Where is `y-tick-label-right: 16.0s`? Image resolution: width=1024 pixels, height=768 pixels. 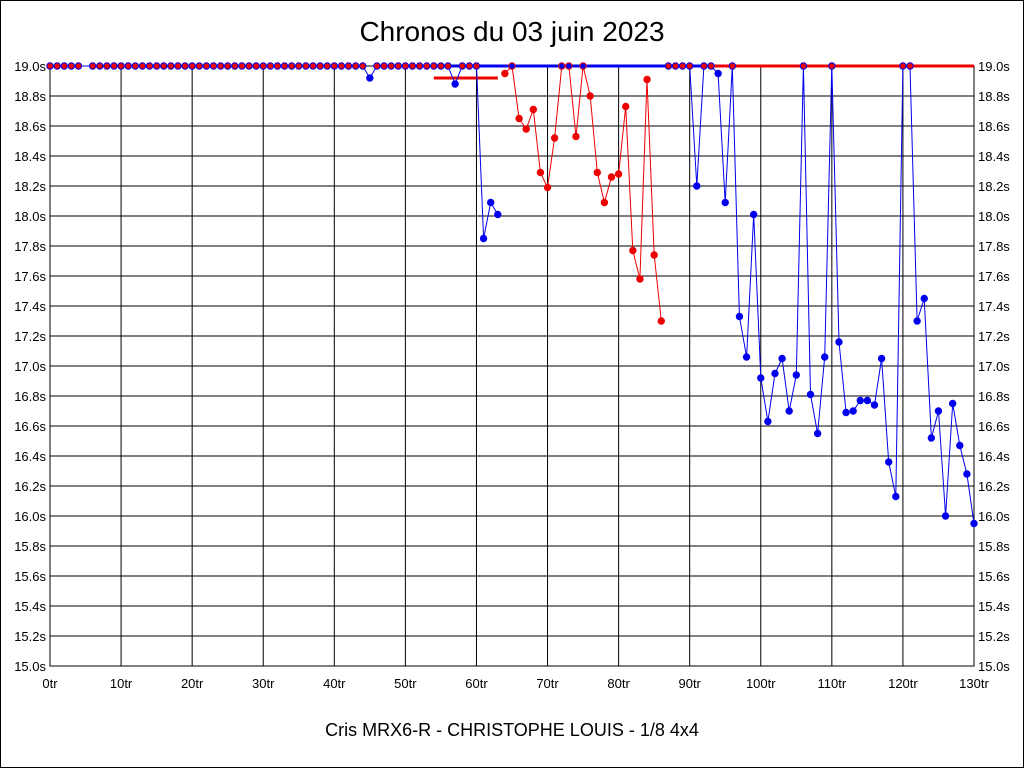
y-tick-label-right: 16.0s is located at coordinates (994, 516).